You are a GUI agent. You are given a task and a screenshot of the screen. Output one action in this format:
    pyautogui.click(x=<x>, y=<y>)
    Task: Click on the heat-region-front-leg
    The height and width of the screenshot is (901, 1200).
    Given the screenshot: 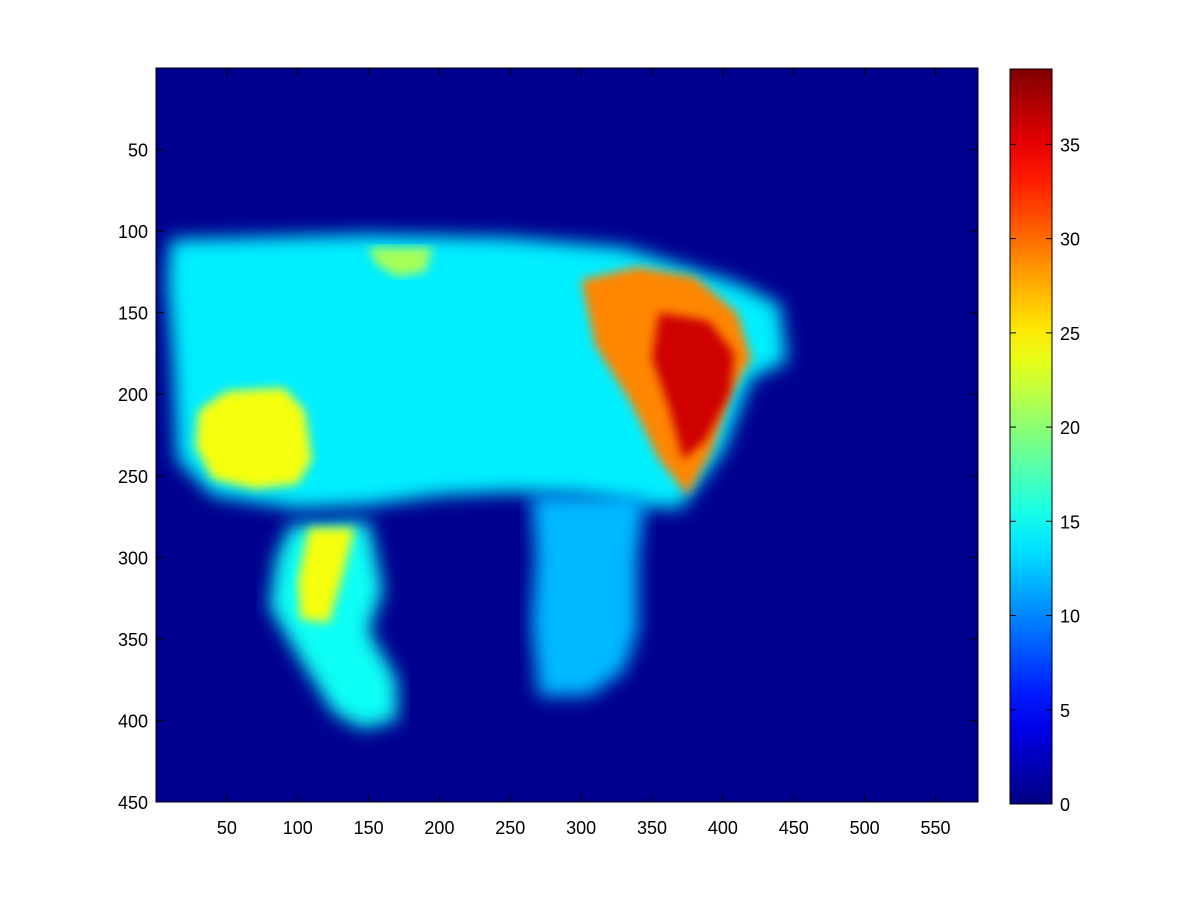 What is the action you would take?
    pyautogui.click(x=588, y=595)
    